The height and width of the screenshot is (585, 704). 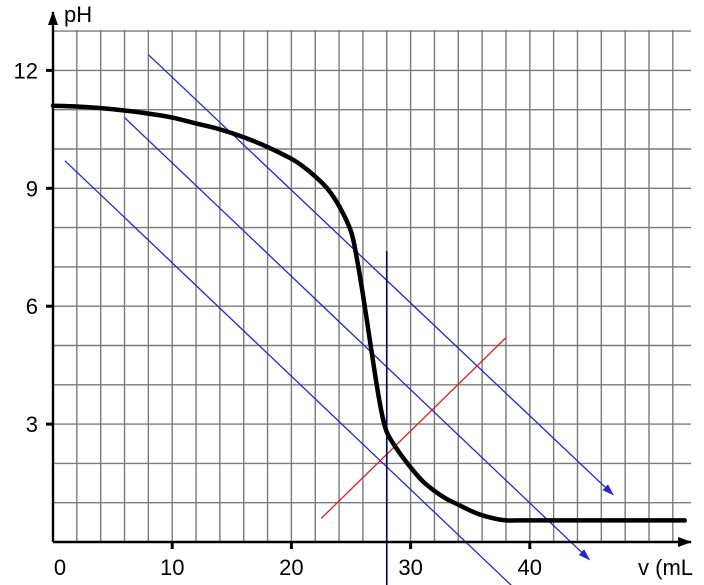 What do you see at coordinates (60, 567) in the screenshot?
I see `x-origin-label: 0` at bounding box center [60, 567].